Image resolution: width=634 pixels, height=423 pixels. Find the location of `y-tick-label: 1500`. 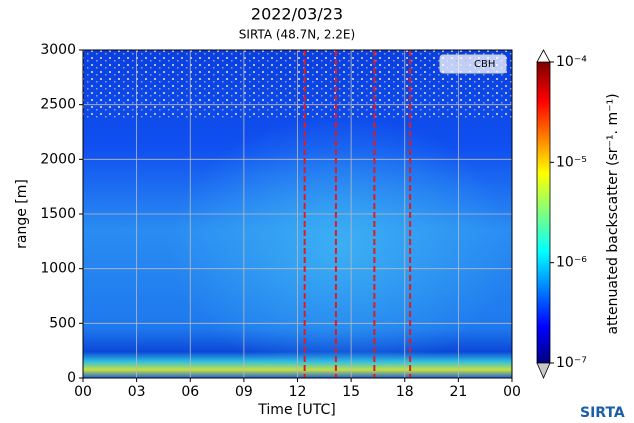

y-tick-label: 1500 is located at coordinates (58, 214).